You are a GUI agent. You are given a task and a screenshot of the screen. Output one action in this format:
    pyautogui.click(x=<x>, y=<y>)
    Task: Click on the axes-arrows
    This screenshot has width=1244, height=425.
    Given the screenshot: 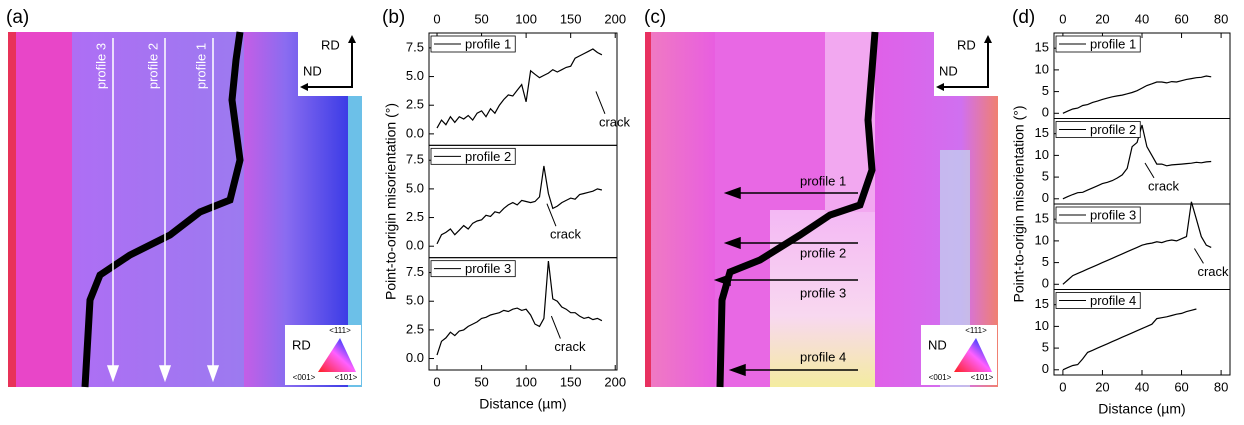 What is the action you would take?
    pyautogui.click(x=329, y=64)
    